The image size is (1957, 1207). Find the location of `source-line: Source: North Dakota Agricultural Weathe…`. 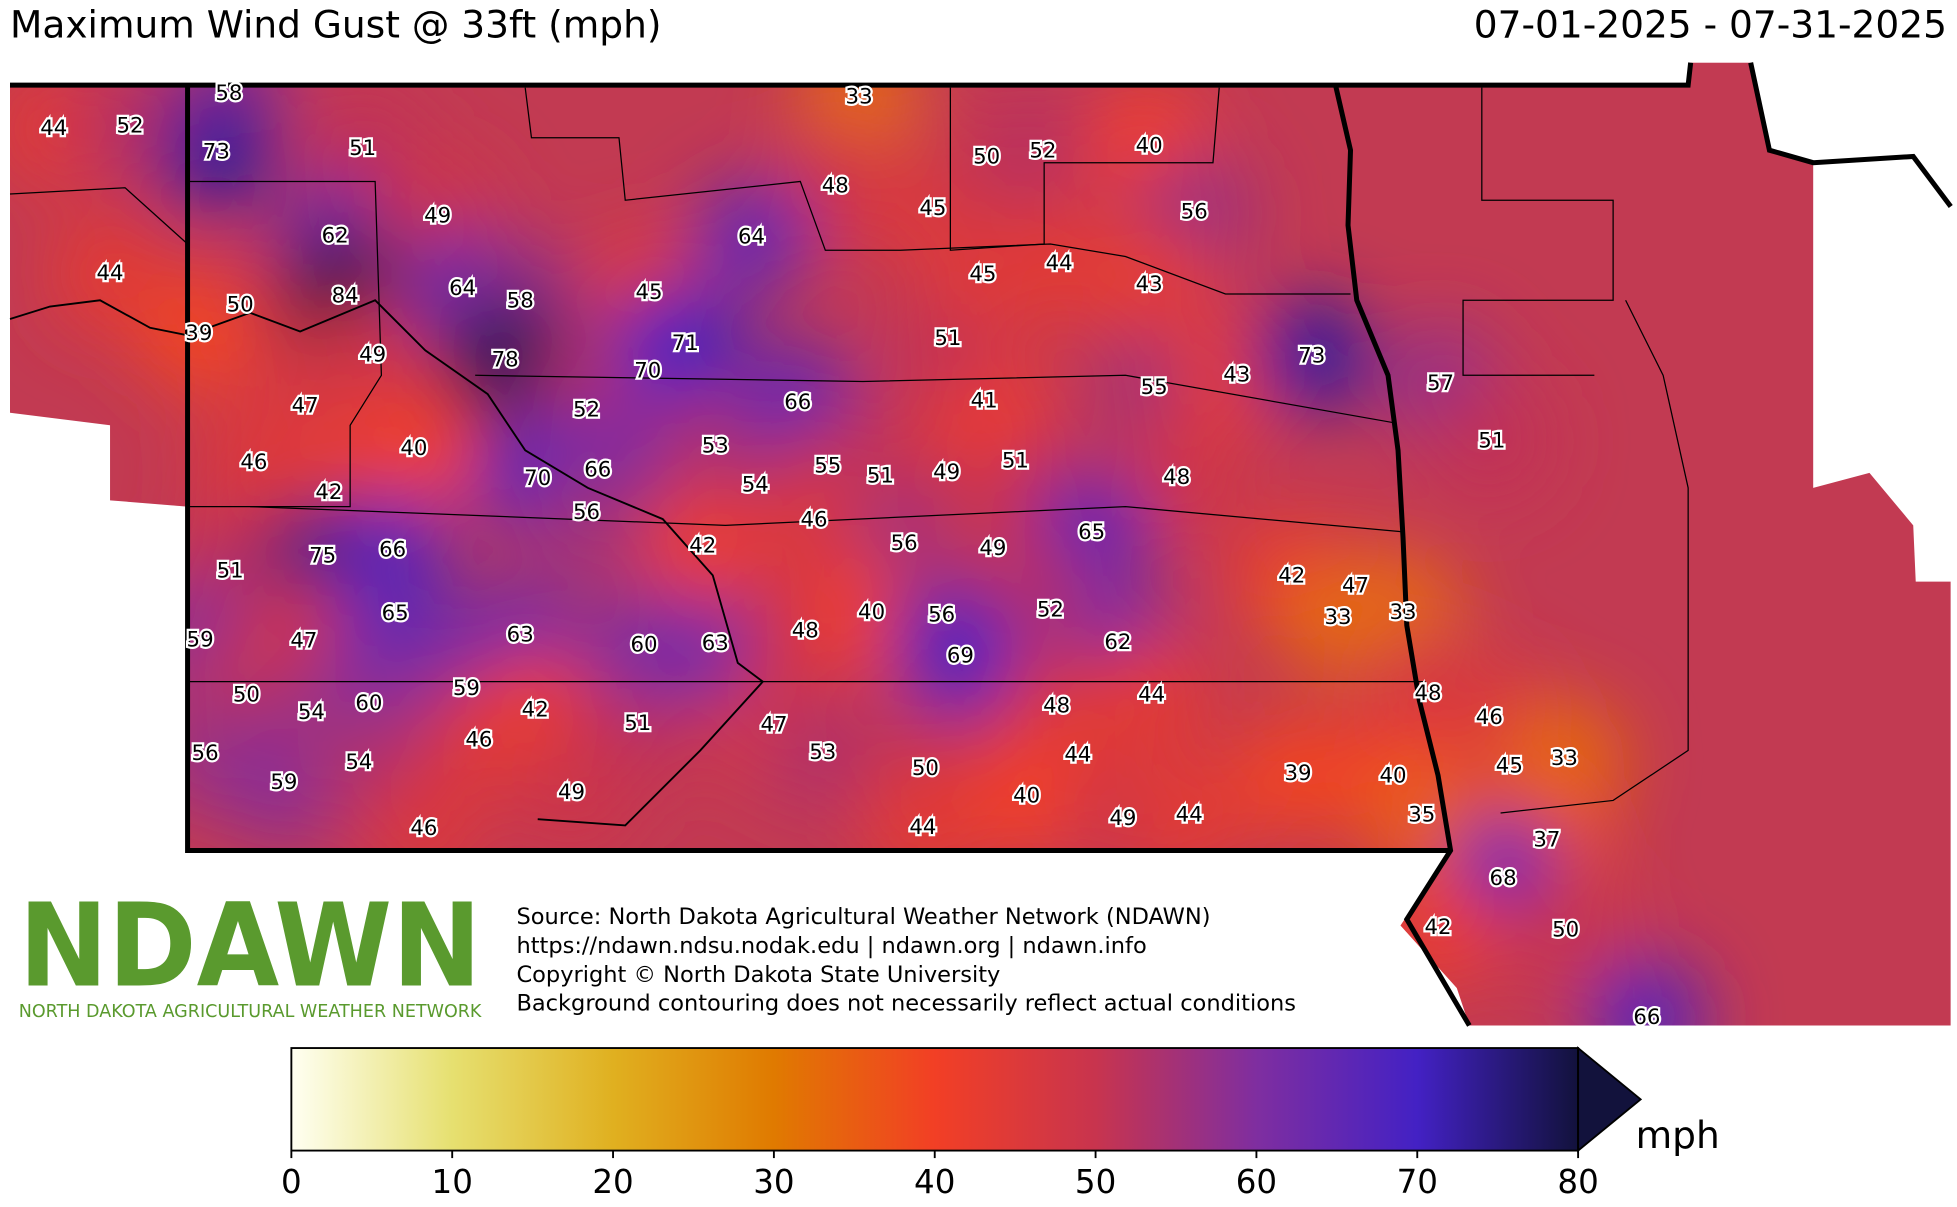

source-line: Source: North Dakota Agricultural Weathe… is located at coordinates (863, 917).